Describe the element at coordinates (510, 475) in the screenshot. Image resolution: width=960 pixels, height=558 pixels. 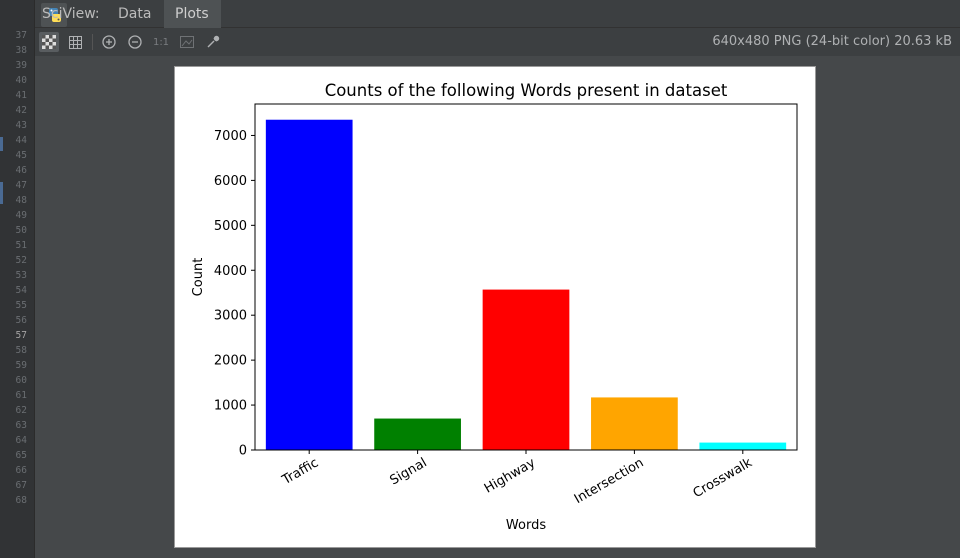
I see `x-tick-label: Highway` at that location.